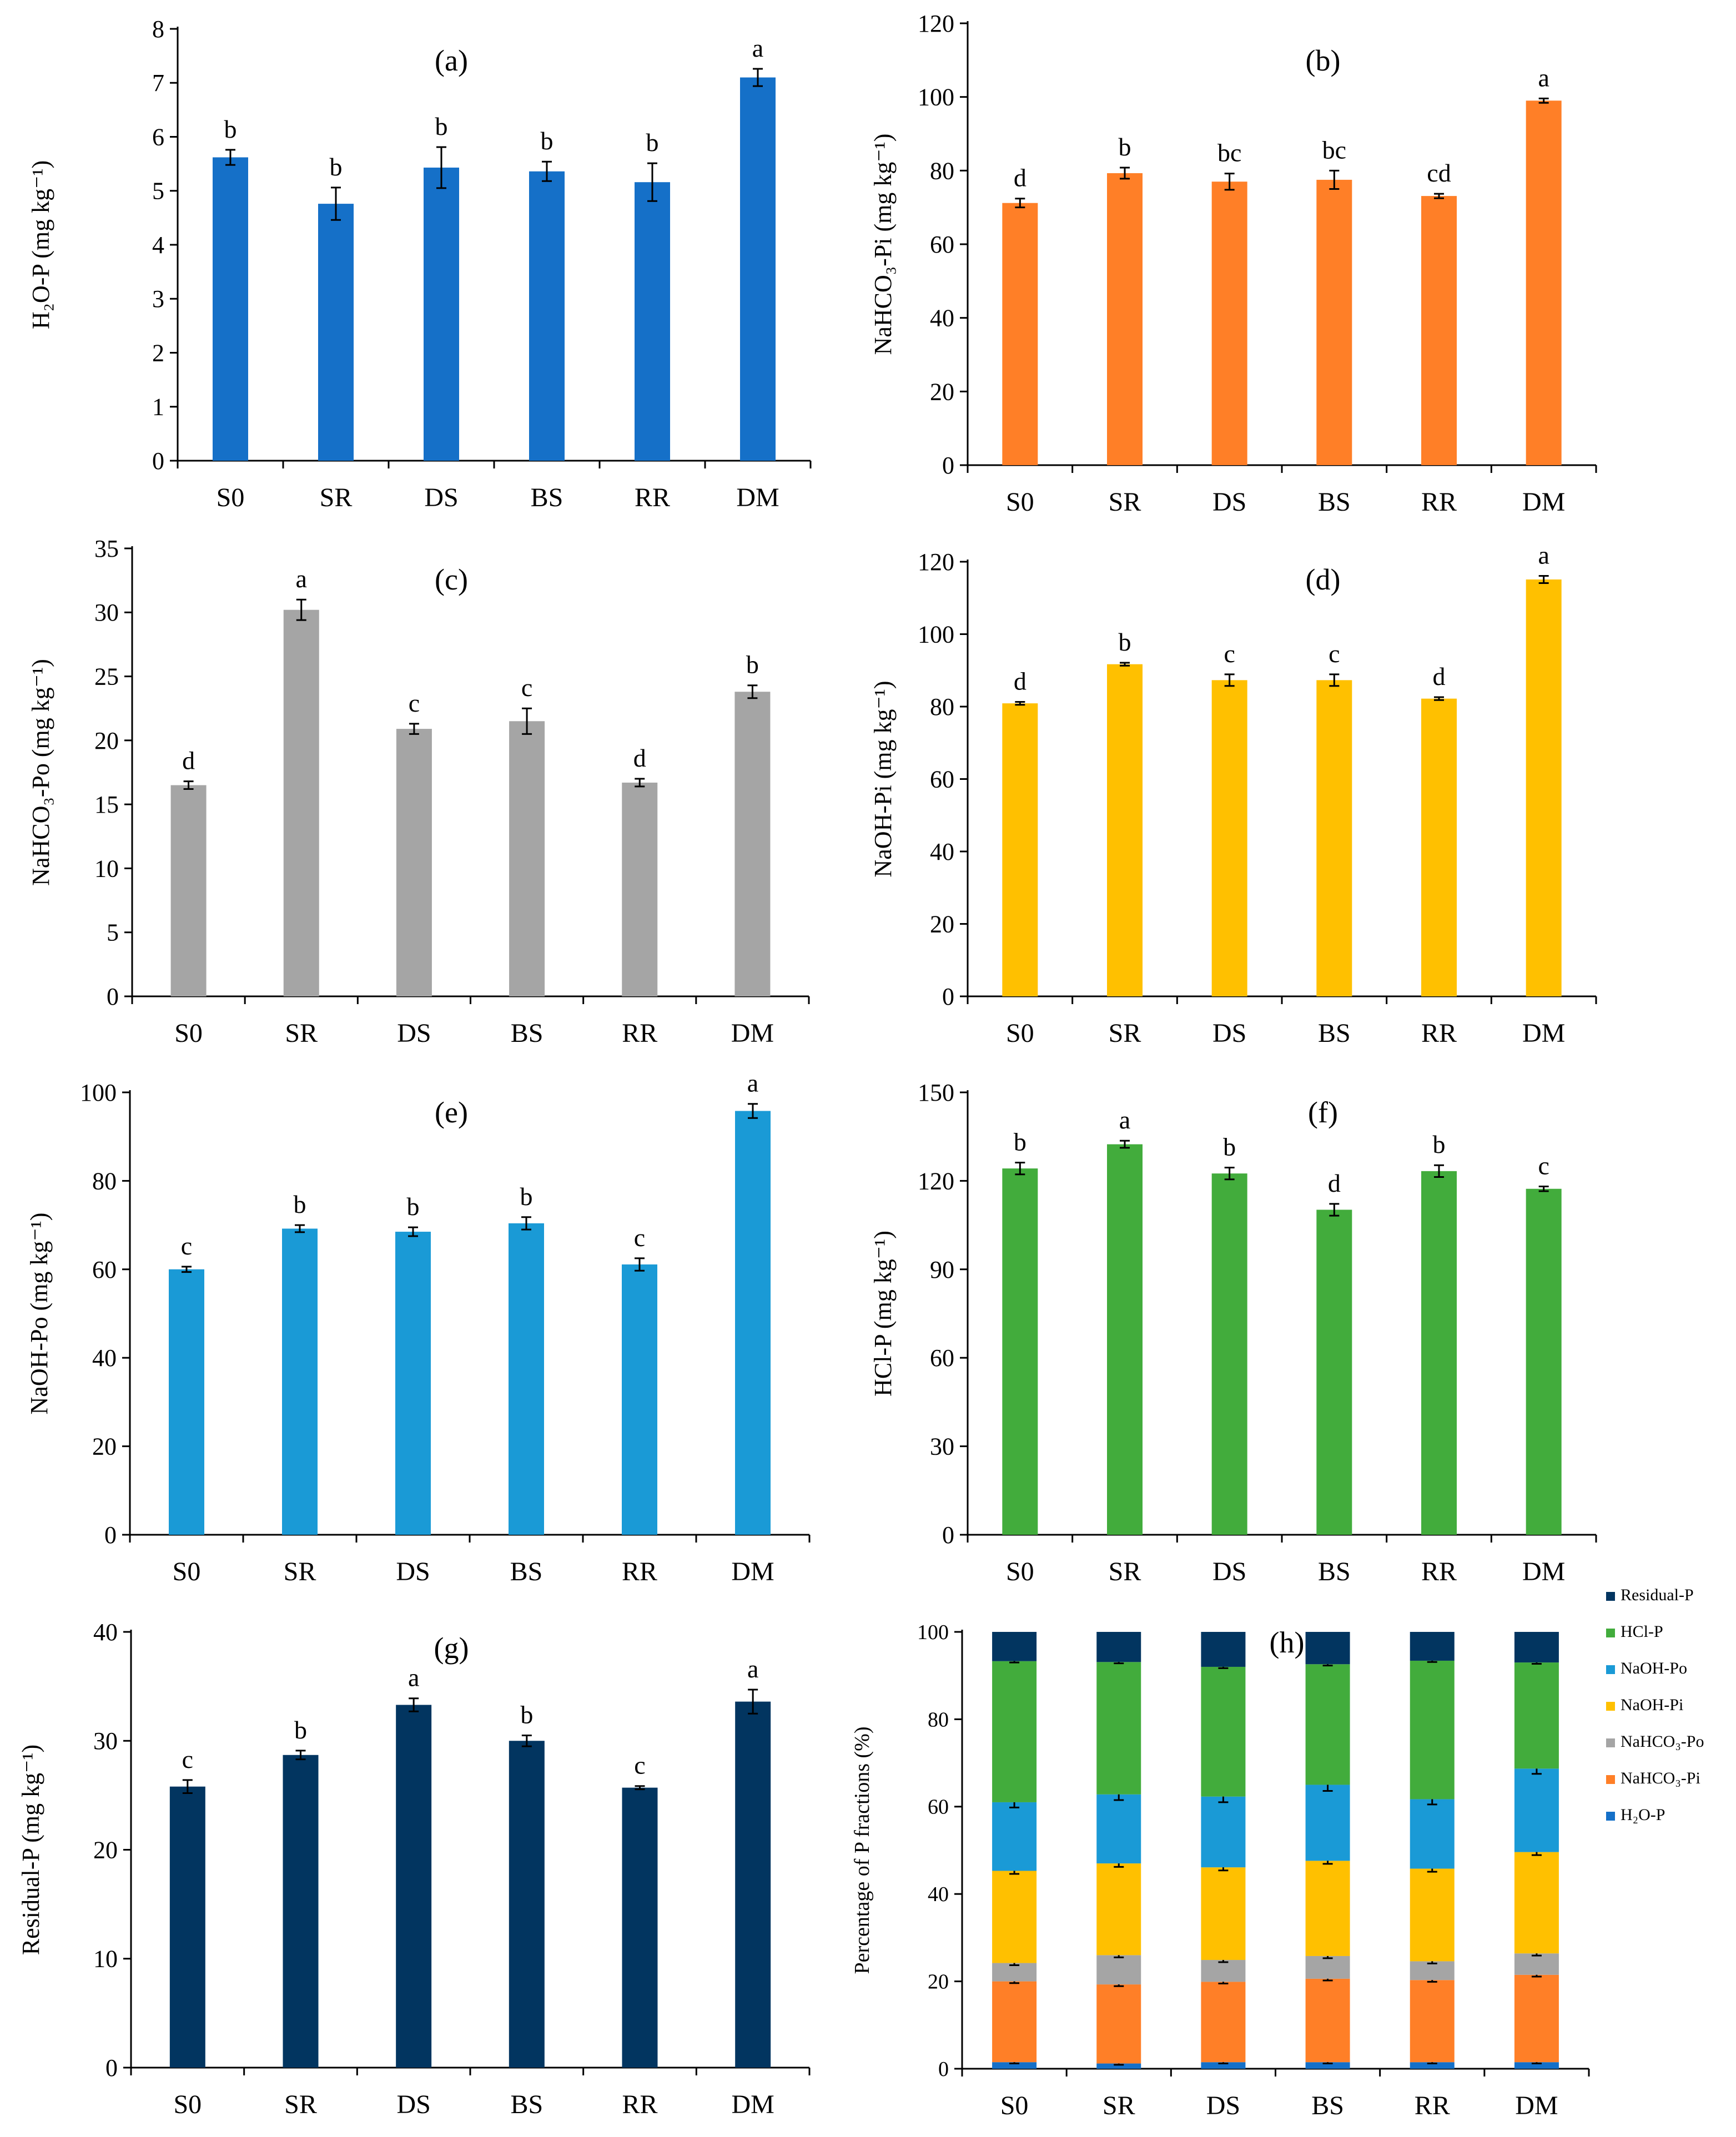 Image resolution: width=1736 pixels, height=2137 pixels. What do you see at coordinates (936, 562) in the screenshot?
I see `y-tick-label: 120` at bounding box center [936, 562].